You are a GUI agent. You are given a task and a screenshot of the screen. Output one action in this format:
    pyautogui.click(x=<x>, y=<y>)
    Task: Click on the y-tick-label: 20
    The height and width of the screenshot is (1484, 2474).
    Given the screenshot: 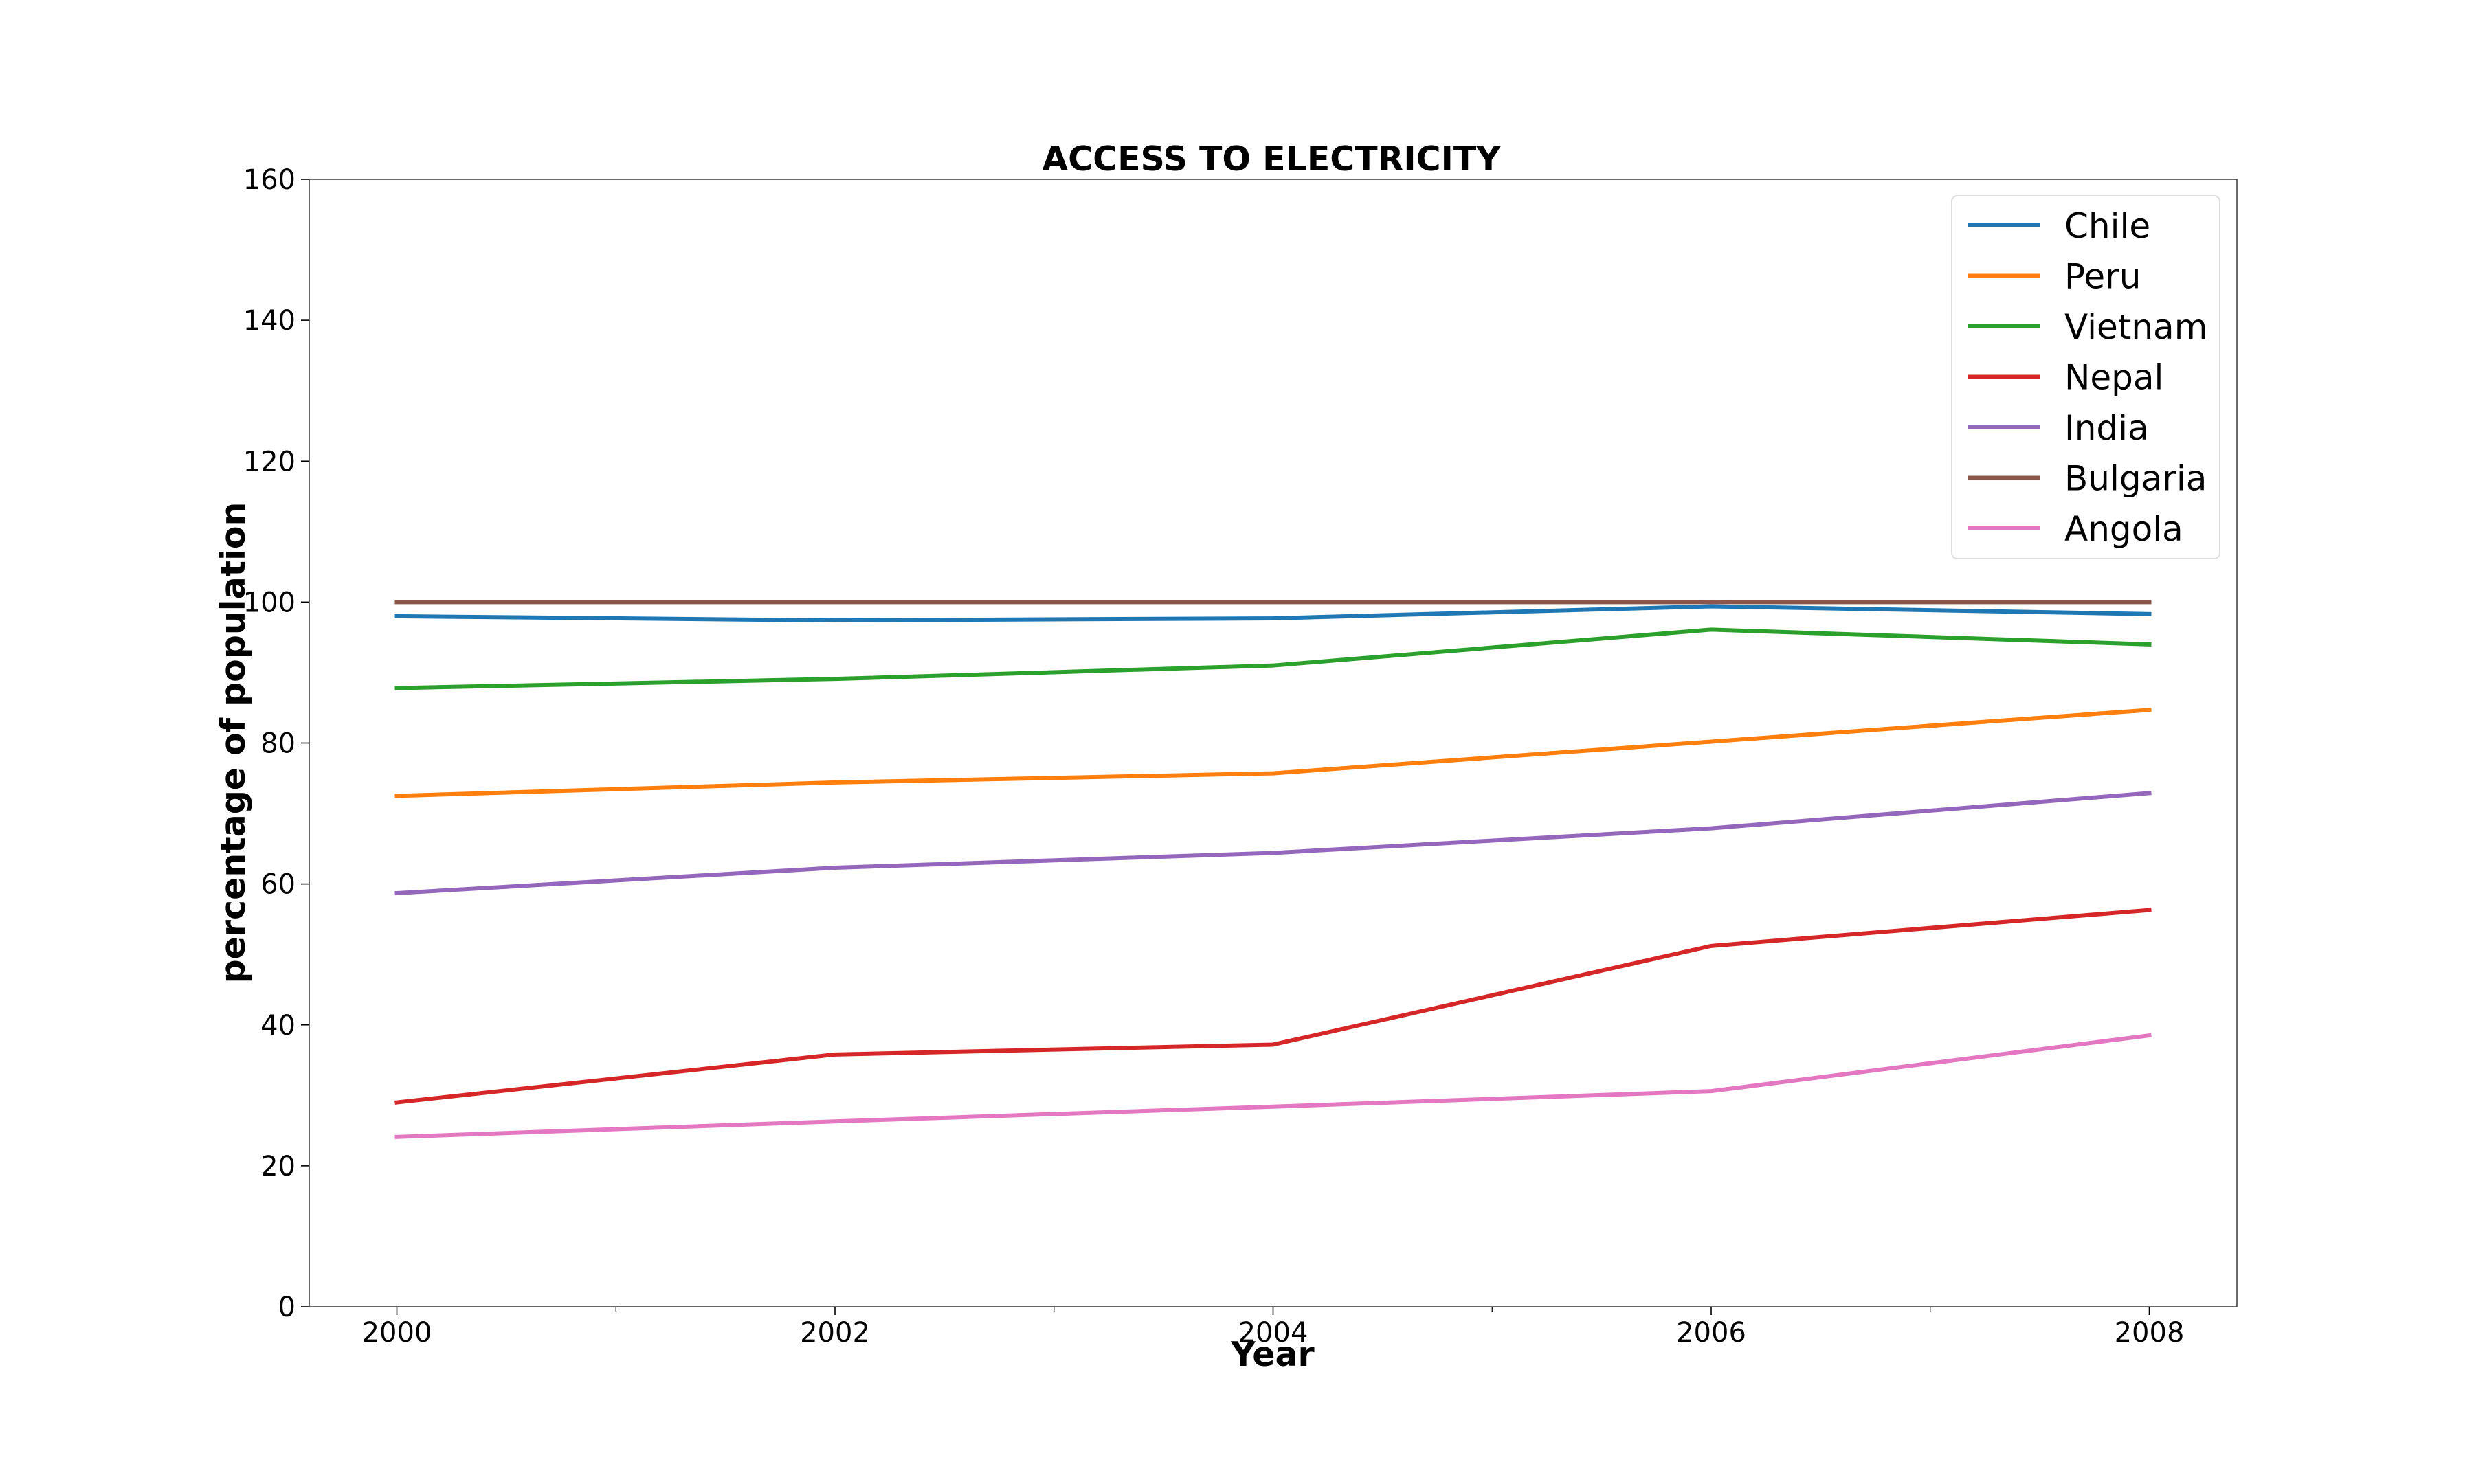 What is the action you would take?
    pyautogui.click(x=278, y=1166)
    